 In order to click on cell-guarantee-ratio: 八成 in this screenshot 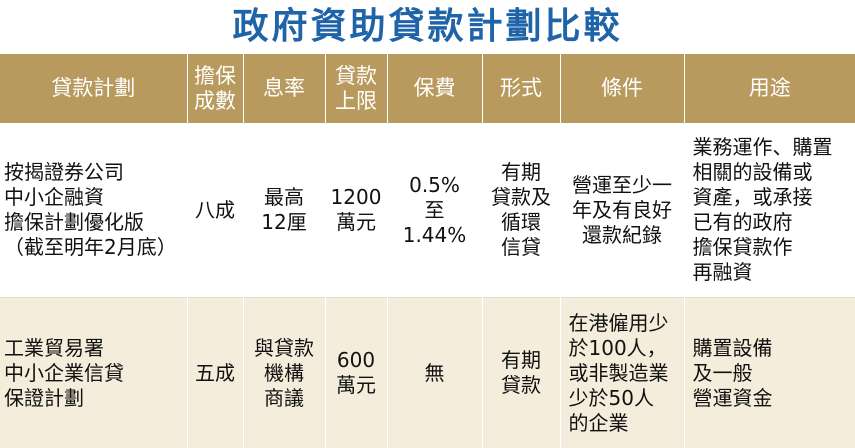, I will do `click(215, 210)`.